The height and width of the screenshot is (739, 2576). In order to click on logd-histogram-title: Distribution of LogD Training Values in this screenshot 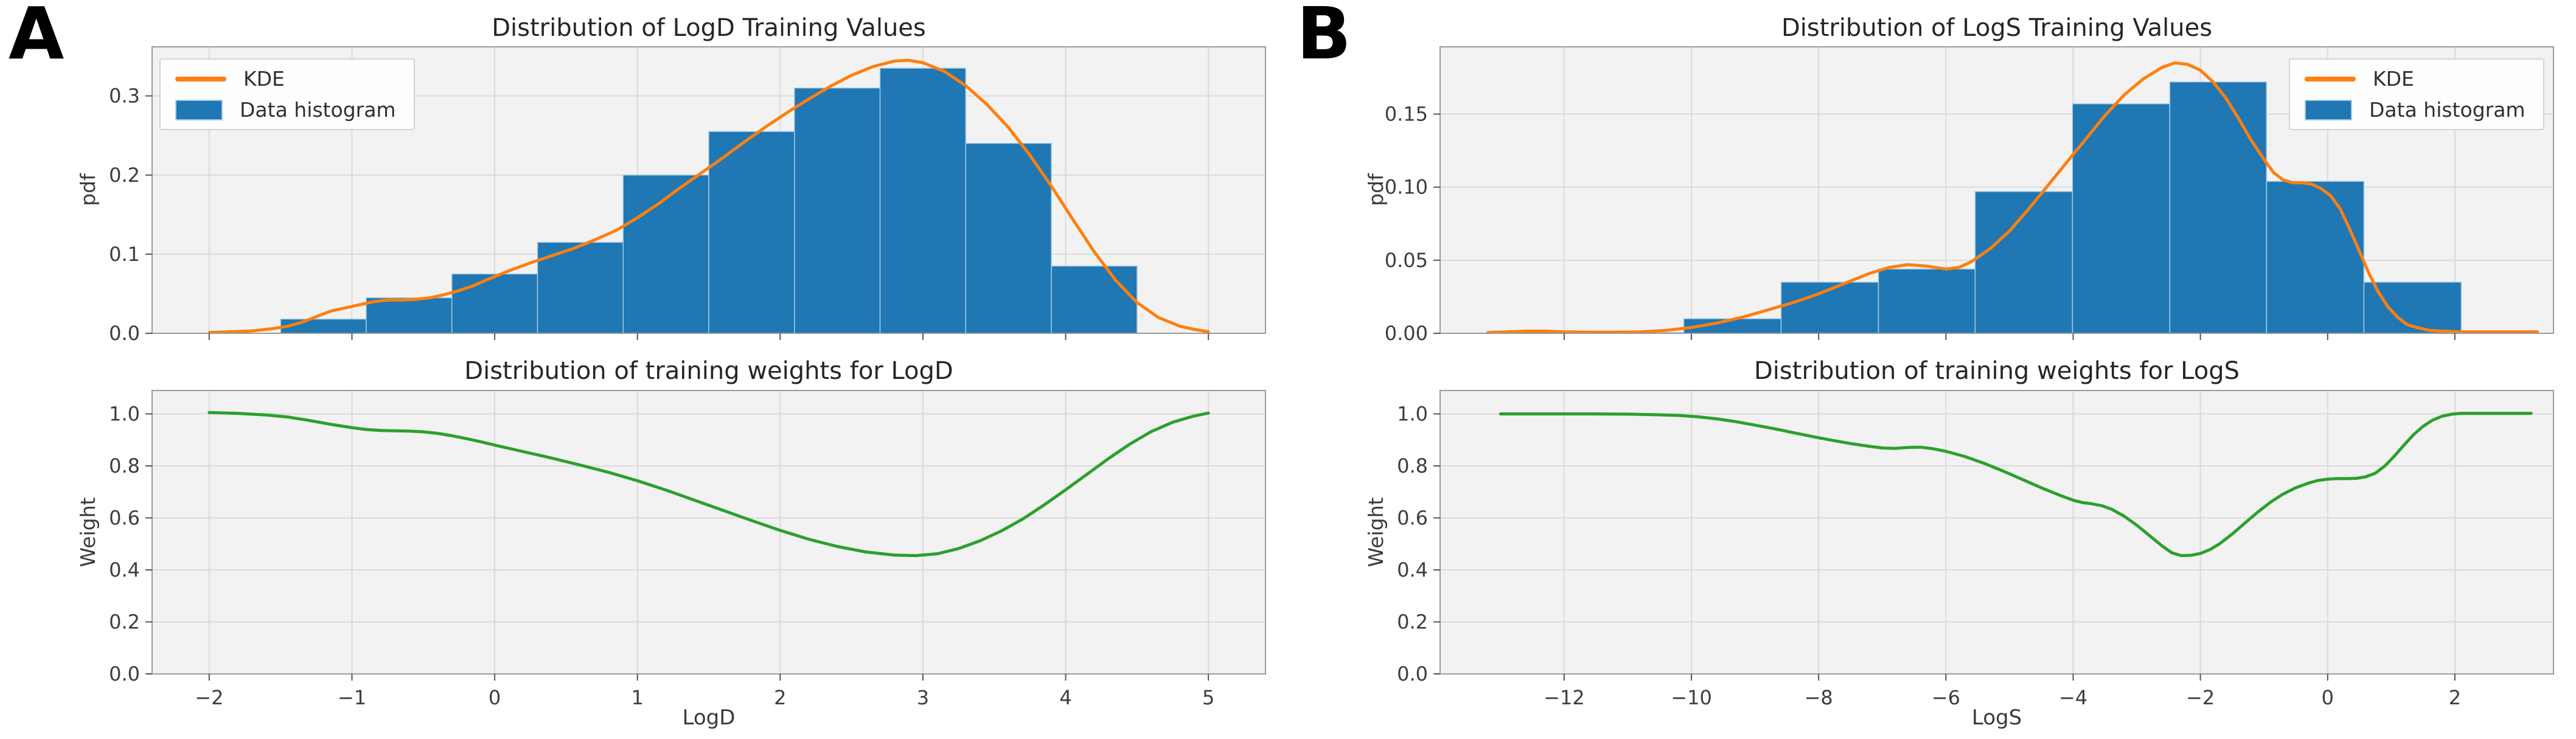, I will do `click(709, 28)`.